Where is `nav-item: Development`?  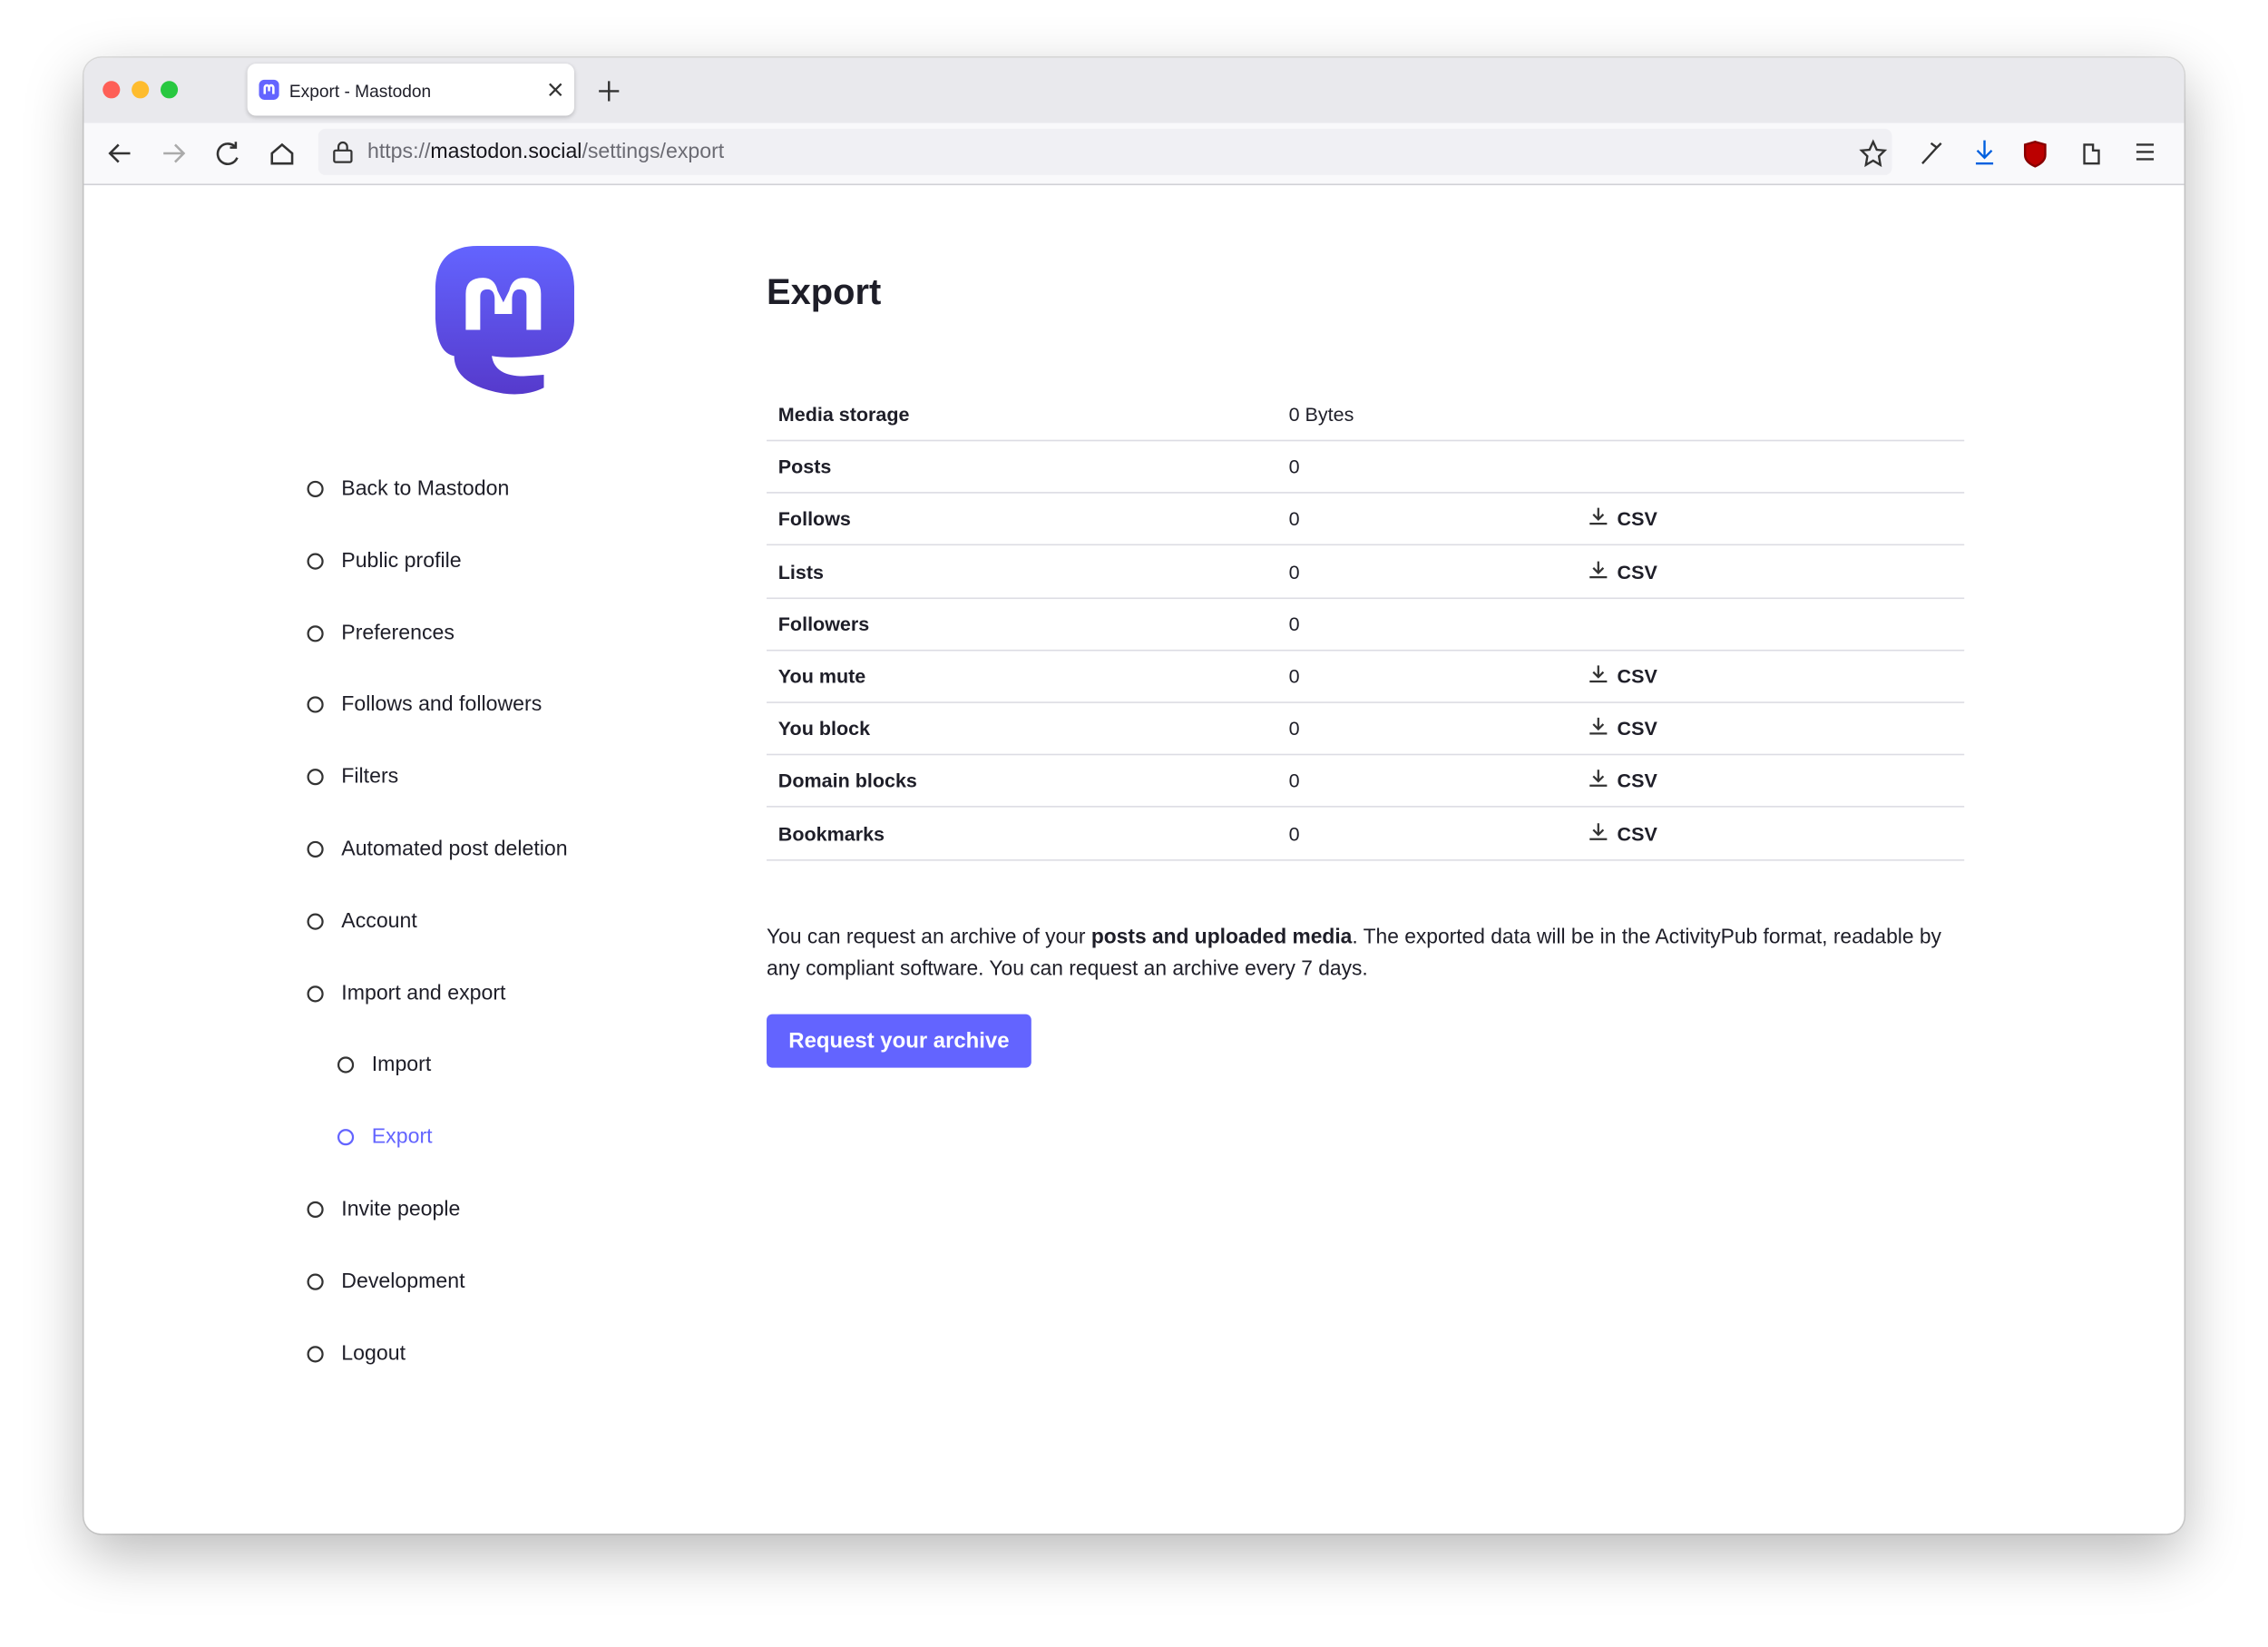 nav-item: Development is located at coordinates (386, 1282).